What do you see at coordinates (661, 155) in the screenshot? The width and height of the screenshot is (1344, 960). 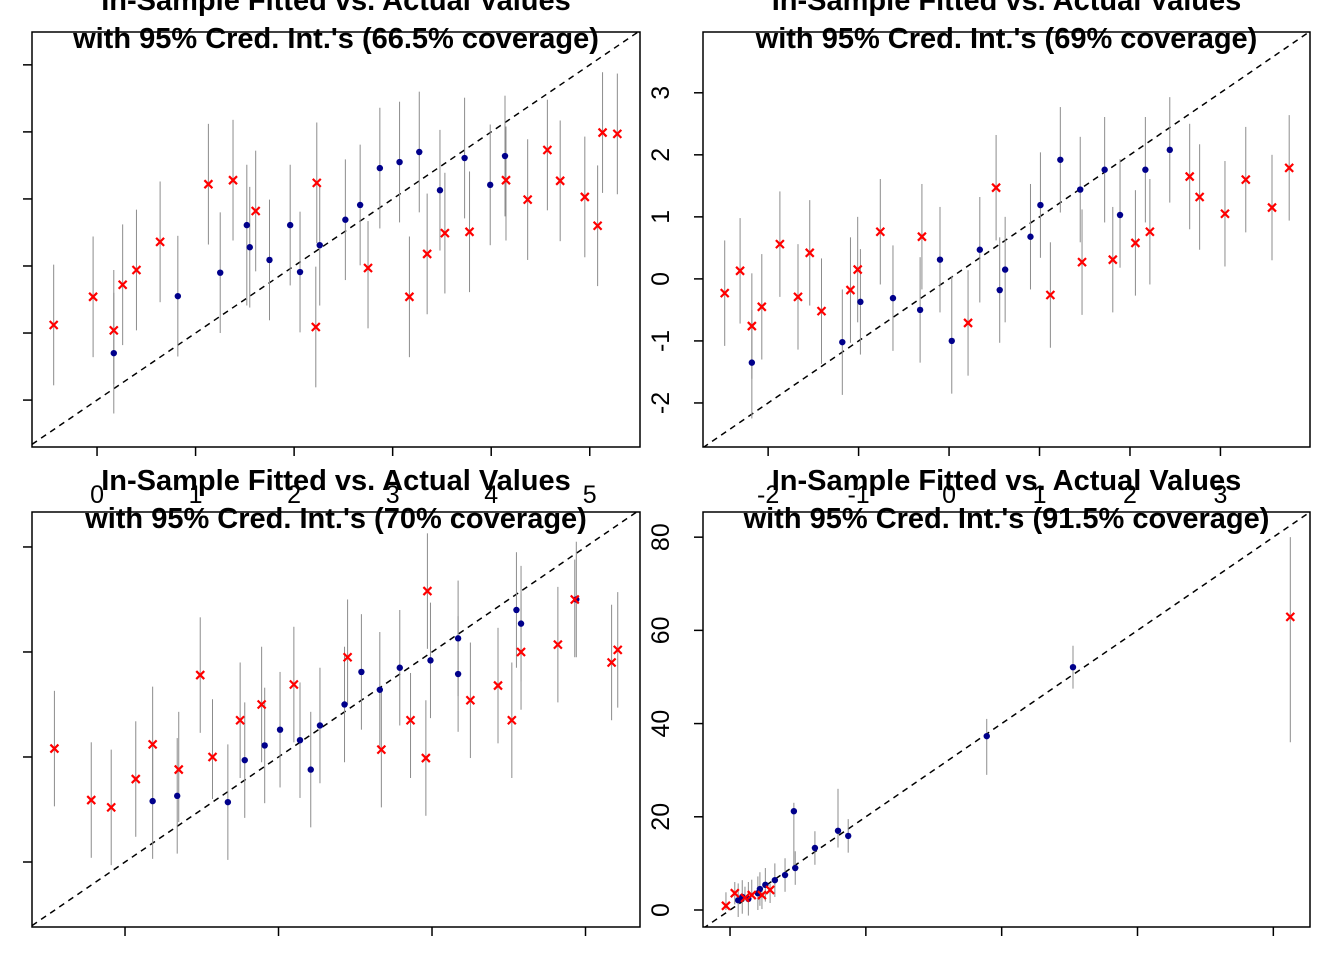 I see `y-tick-label: 2` at bounding box center [661, 155].